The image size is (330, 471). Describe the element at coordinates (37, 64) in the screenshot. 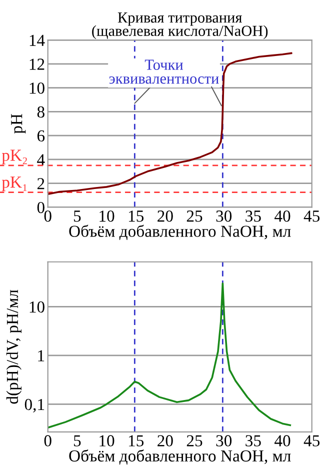

I see `y-tick-label: 12` at that location.